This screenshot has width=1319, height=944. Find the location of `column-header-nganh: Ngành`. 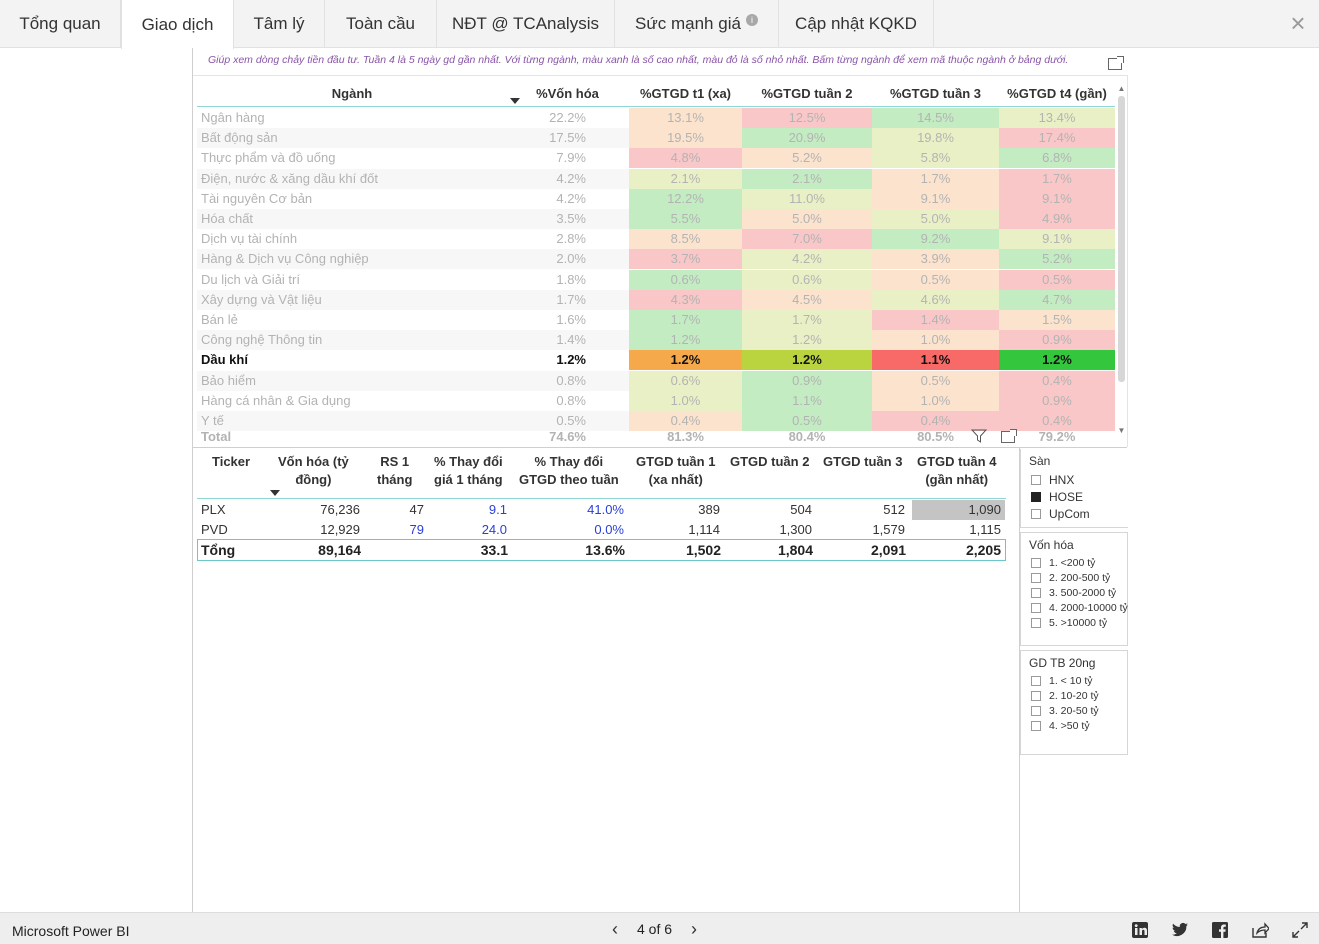

column-header-nganh: Ngành is located at coordinates (352, 93).